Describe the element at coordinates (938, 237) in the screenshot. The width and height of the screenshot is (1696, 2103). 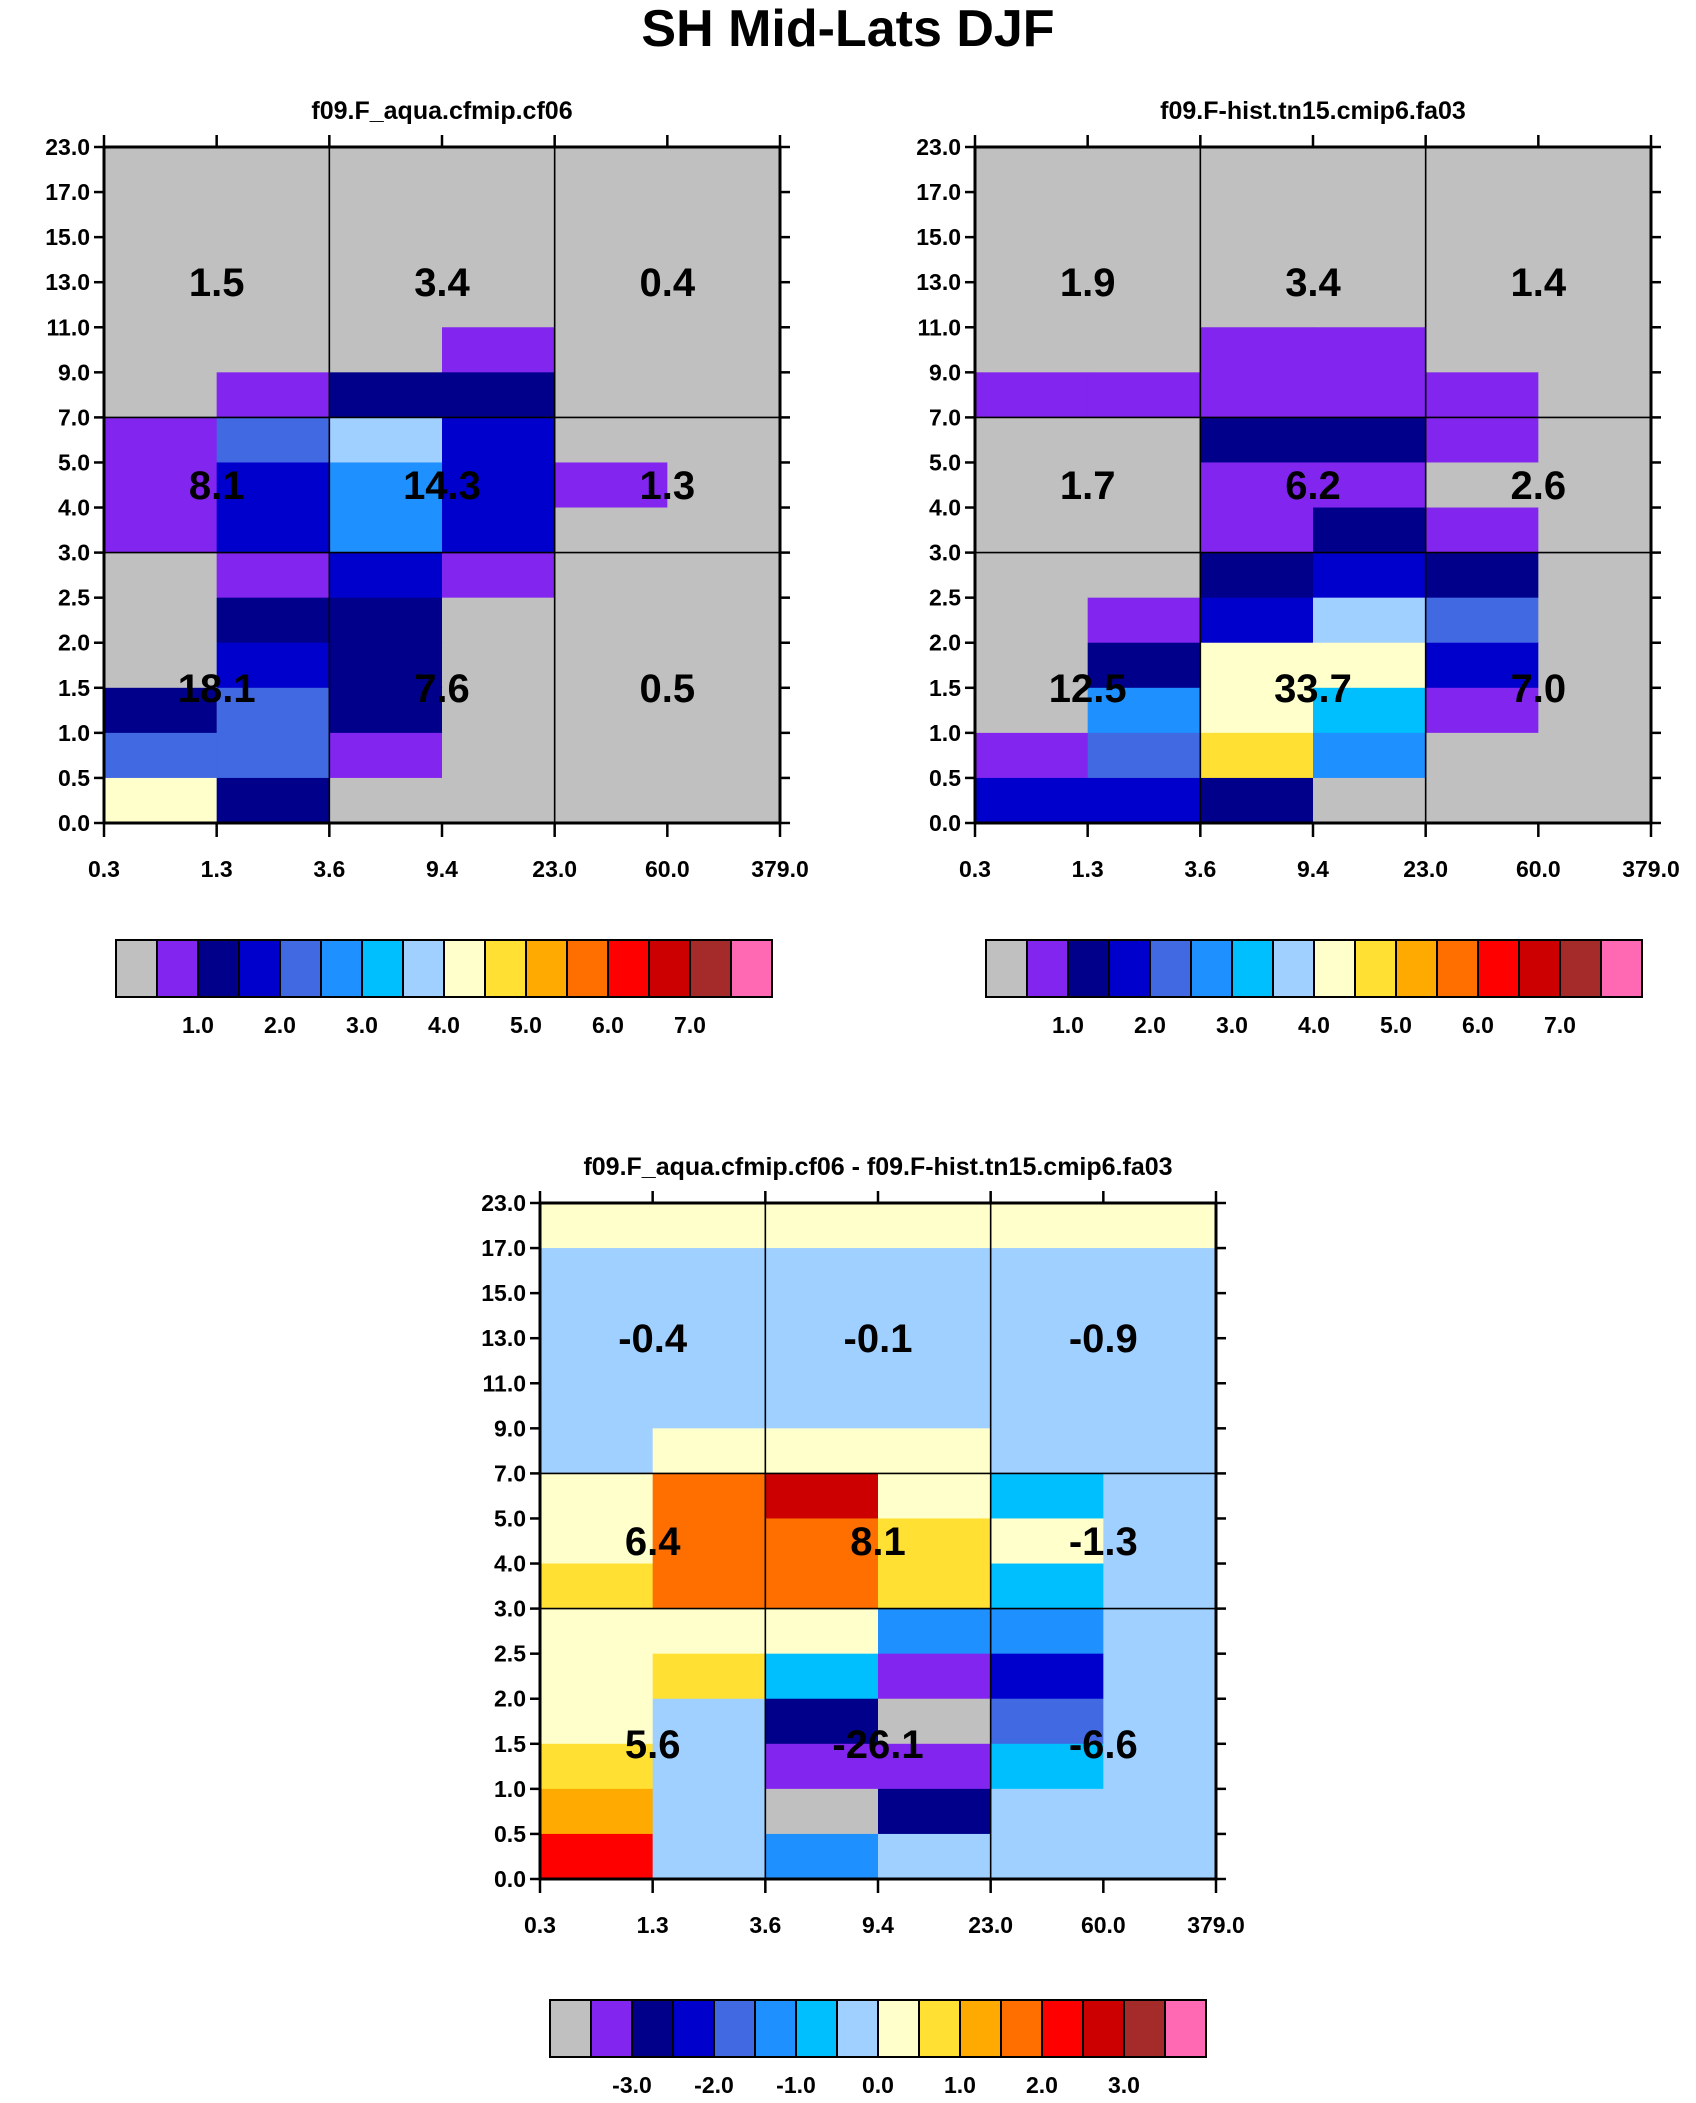
I see `y-tick-label: 15.0` at that location.